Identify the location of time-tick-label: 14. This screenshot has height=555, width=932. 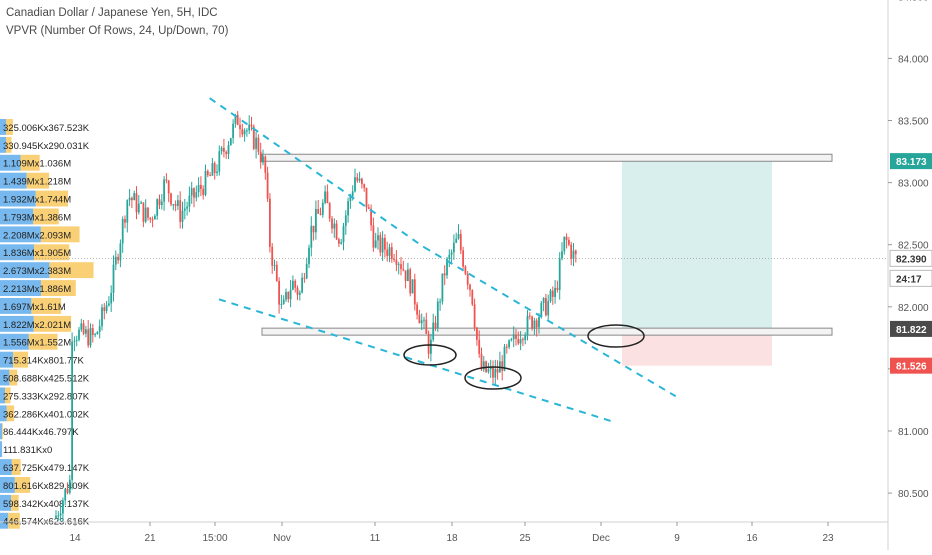
(75, 538).